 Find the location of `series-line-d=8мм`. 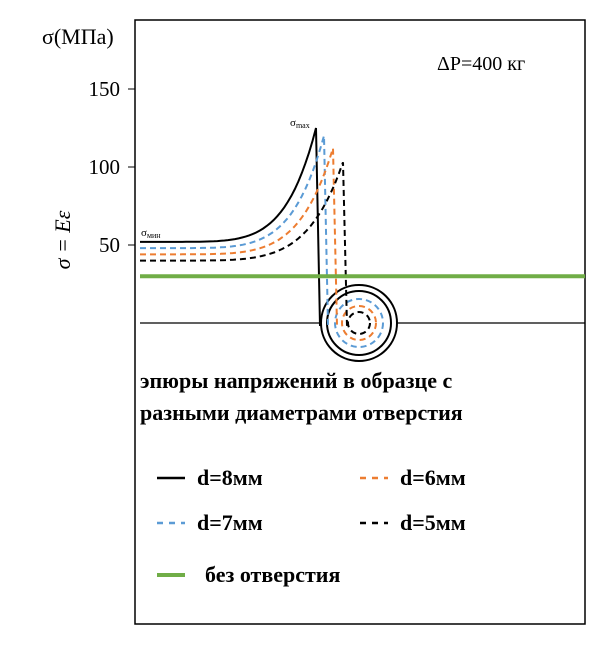

series-line-d=8мм is located at coordinates (230, 227).